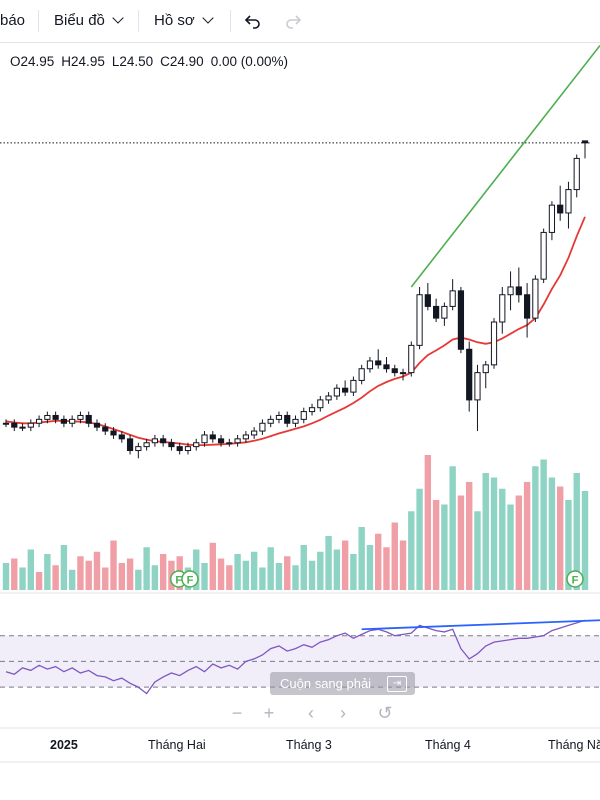 The width and height of the screenshot is (600, 800). I want to click on ohlc-legend: O24.95 H24.95 L24.50 C24.90 0.00 (0.00%), so click(152, 61).